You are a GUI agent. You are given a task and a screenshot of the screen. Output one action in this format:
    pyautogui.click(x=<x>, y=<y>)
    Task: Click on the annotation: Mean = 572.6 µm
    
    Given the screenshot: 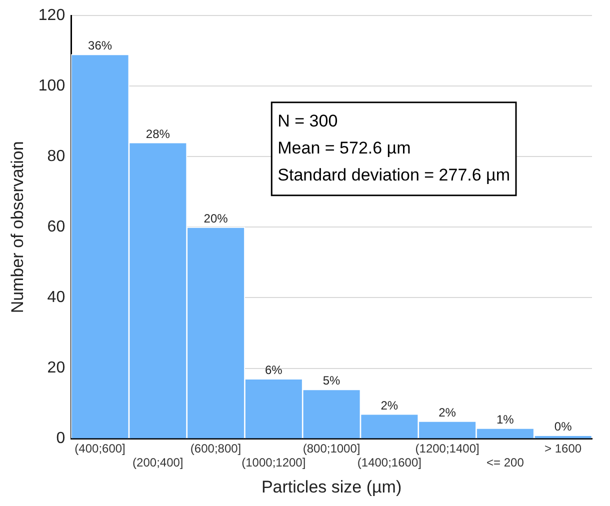 What is the action you would take?
    pyautogui.click(x=344, y=148)
    